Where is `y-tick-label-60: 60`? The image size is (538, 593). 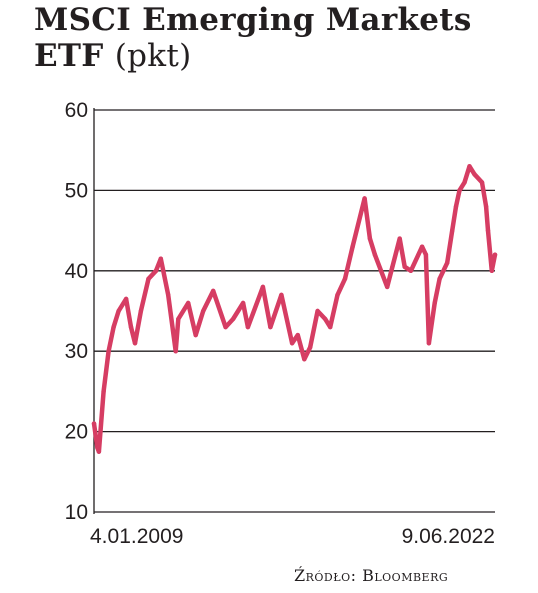 y-tick-label-60: 60 is located at coordinates (76, 110).